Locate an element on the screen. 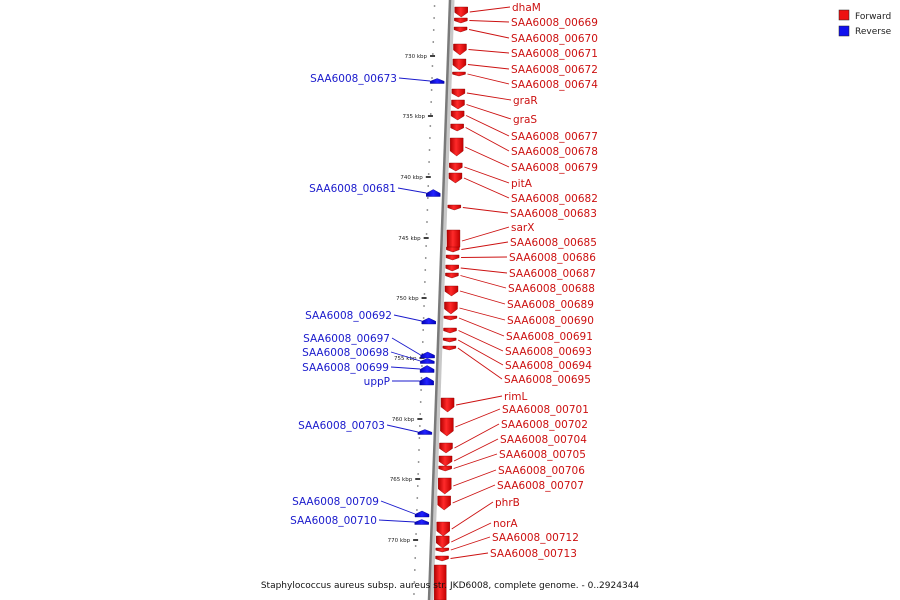 Image resolution: width=900 pixels, height=600 pixels. reverse-gene-label: SAA6008_00698 is located at coordinates (345, 353).